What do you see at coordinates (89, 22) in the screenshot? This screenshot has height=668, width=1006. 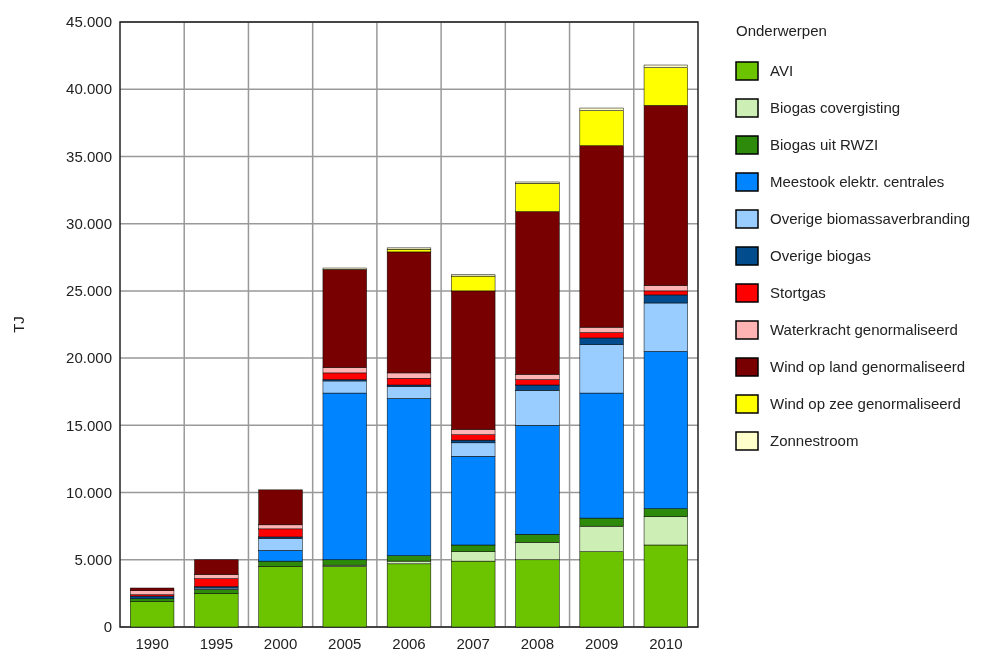 I see `y-tick-label: 45.000` at bounding box center [89, 22].